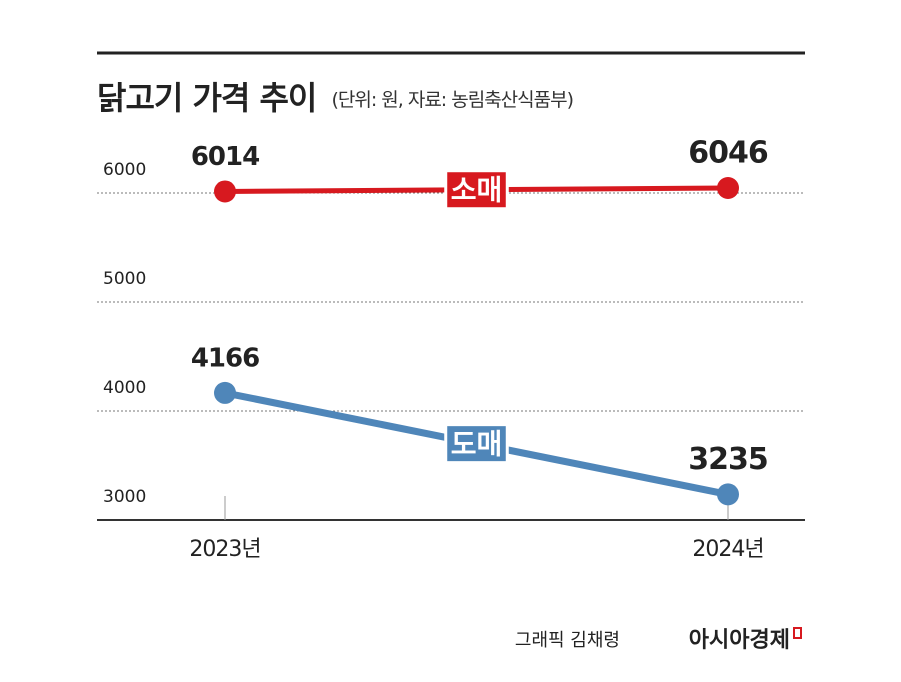 The width and height of the screenshot is (901, 682). What do you see at coordinates (206, 98) in the screenshot?
I see `chart-title: 닭고기 가격 추이` at bounding box center [206, 98].